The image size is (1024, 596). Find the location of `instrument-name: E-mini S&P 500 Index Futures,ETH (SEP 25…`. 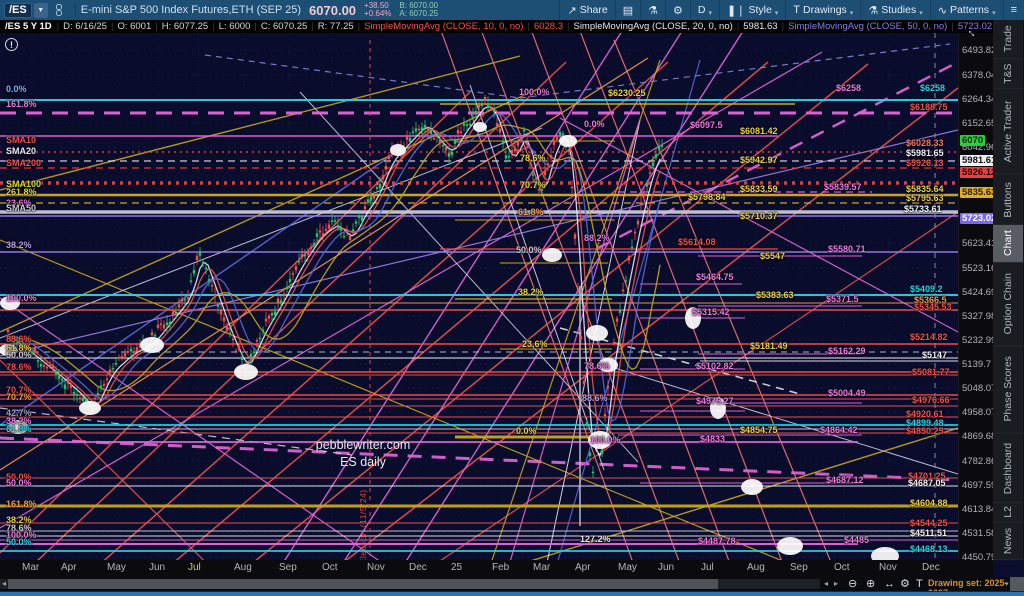

instrument-name: E-mini S&P 500 Index Futures,ETH (SEP 25… is located at coordinates (191, 10).